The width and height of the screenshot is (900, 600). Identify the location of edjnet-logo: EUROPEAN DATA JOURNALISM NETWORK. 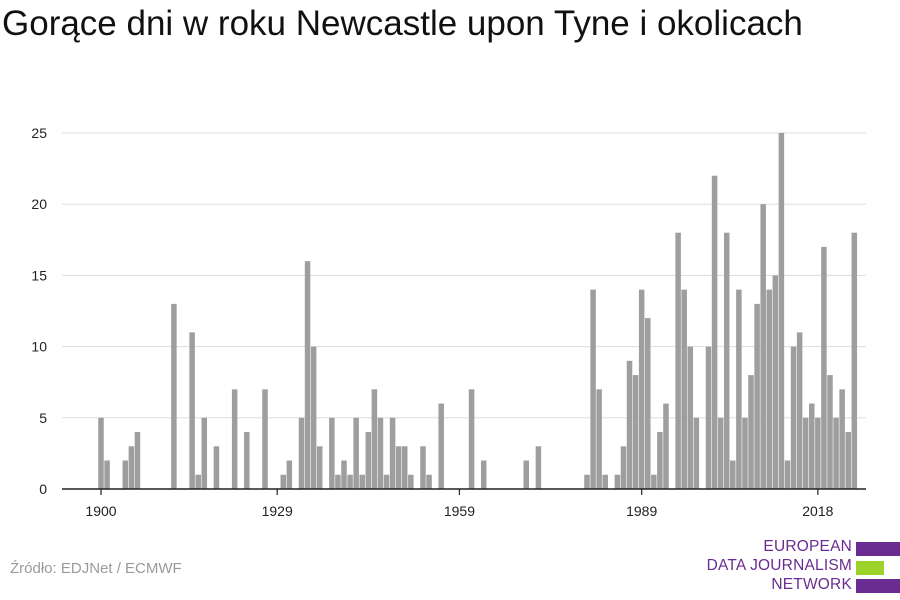
(800, 567).